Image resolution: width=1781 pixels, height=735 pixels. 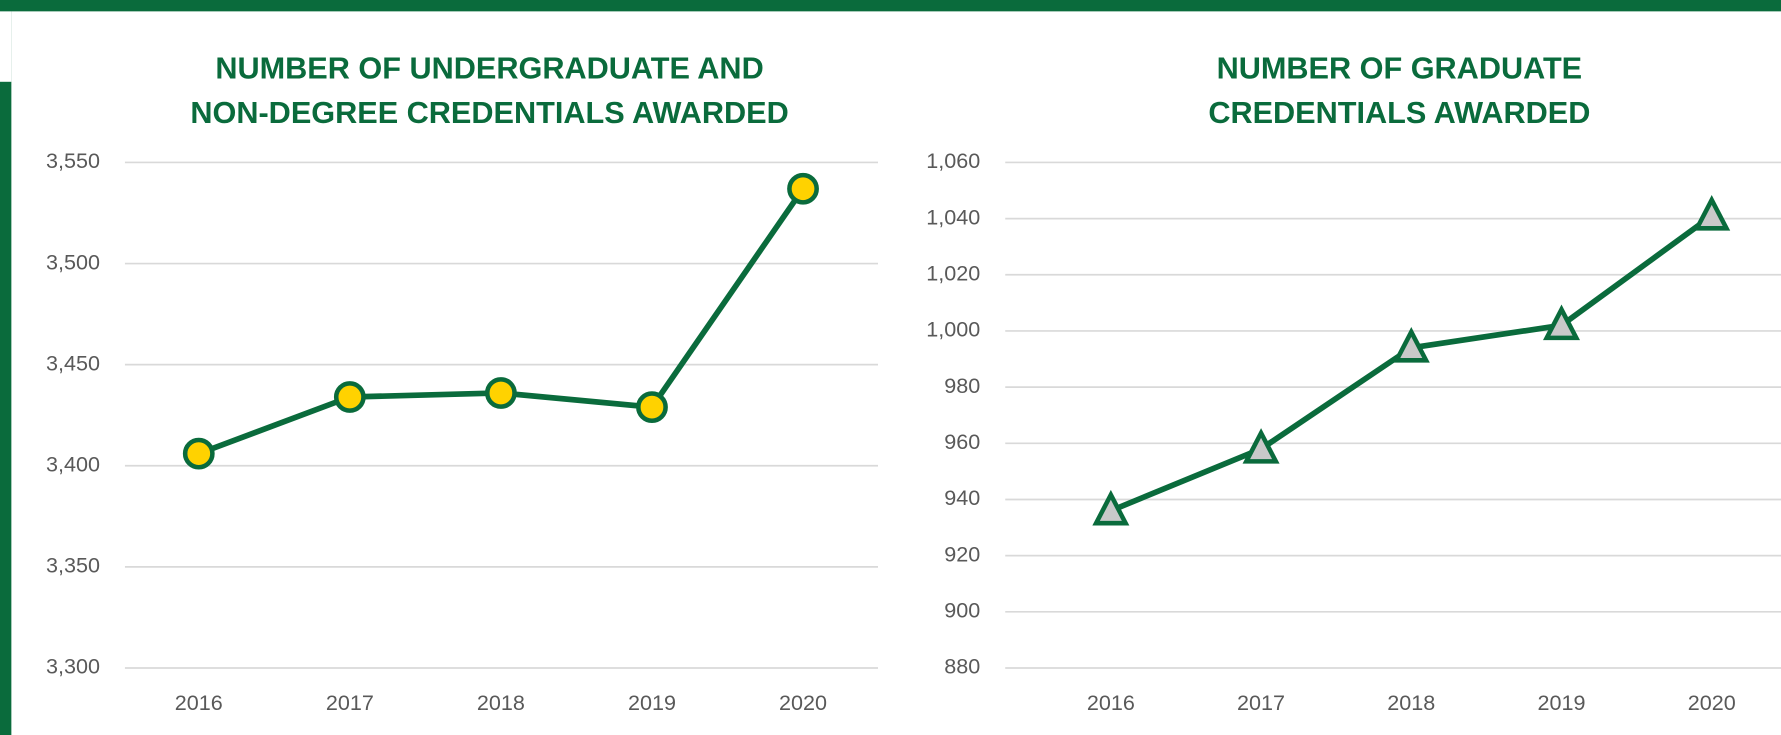 I want to click on y-tick-label: 900, so click(x=962, y=610).